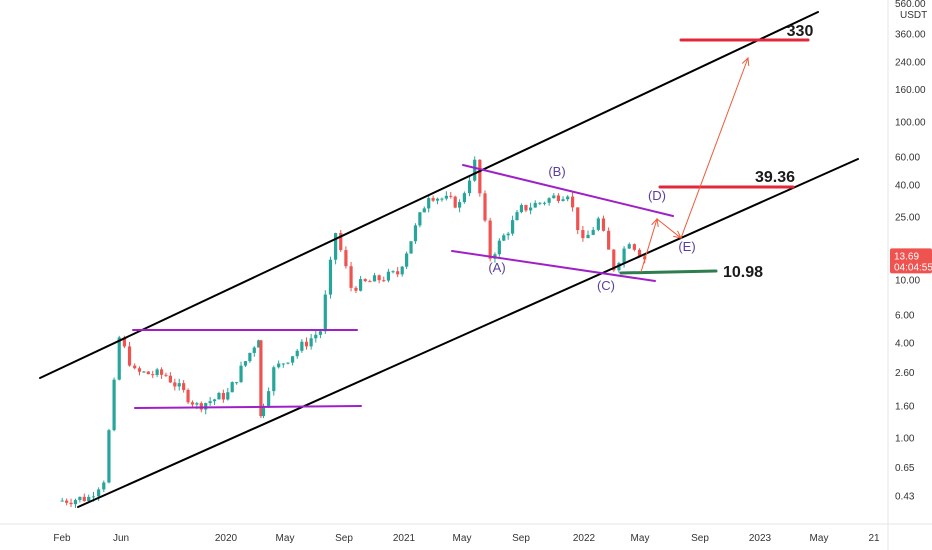  What do you see at coordinates (743, 272) in the screenshot?
I see `level-label: 10.98` at bounding box center [743, 272].